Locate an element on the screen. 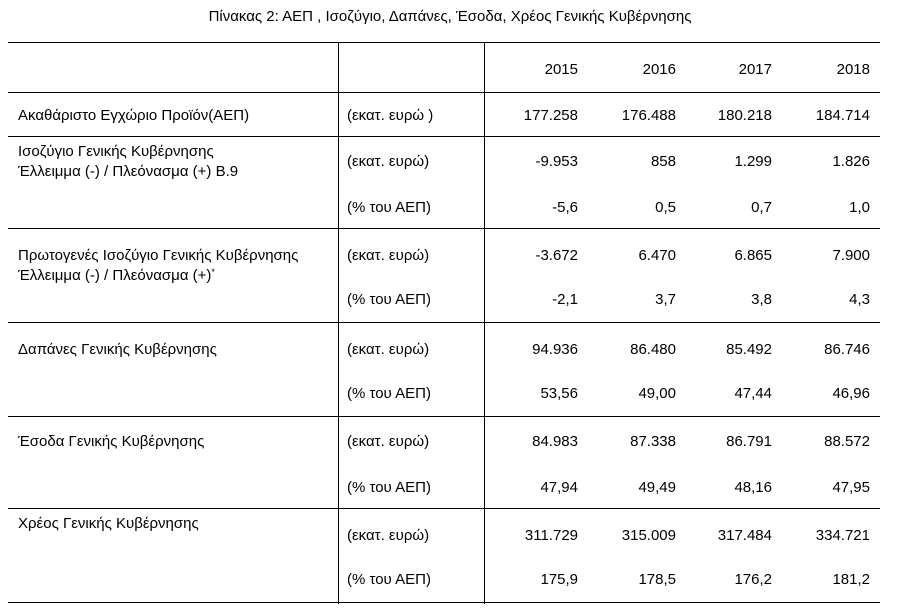 Image resolution: width=900 pixels, height=608 pixels. column-header-year: 2016 is located at coordinates (659, 69).